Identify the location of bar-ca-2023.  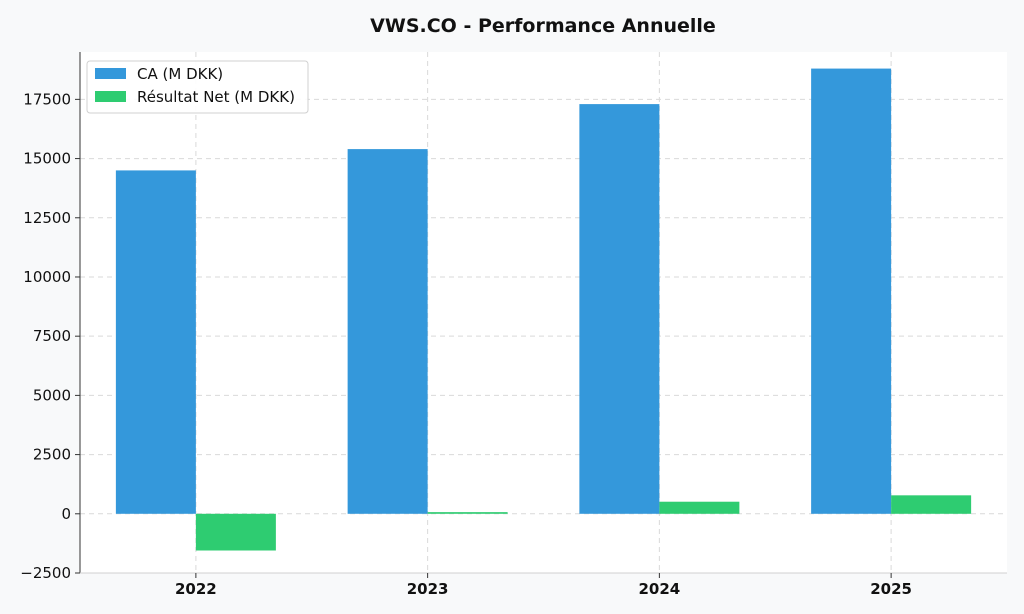
(387, 331).